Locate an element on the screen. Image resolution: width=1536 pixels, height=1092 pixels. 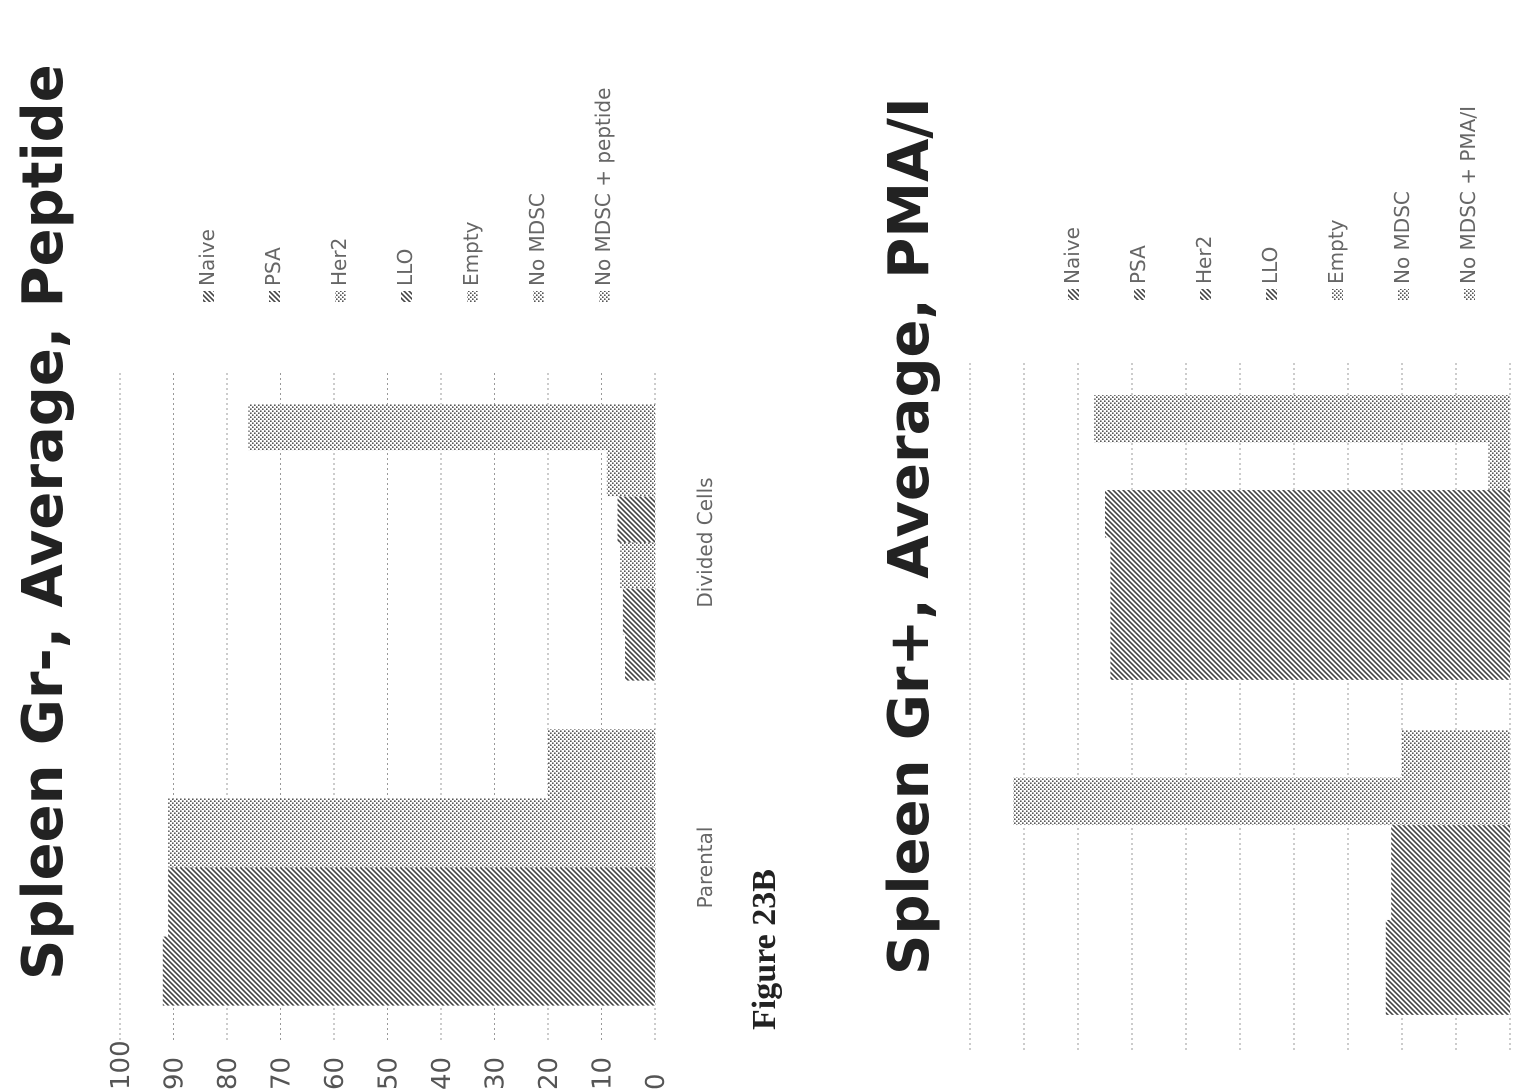
y-tick-label: 60 is located at coordinates (335, 1073).